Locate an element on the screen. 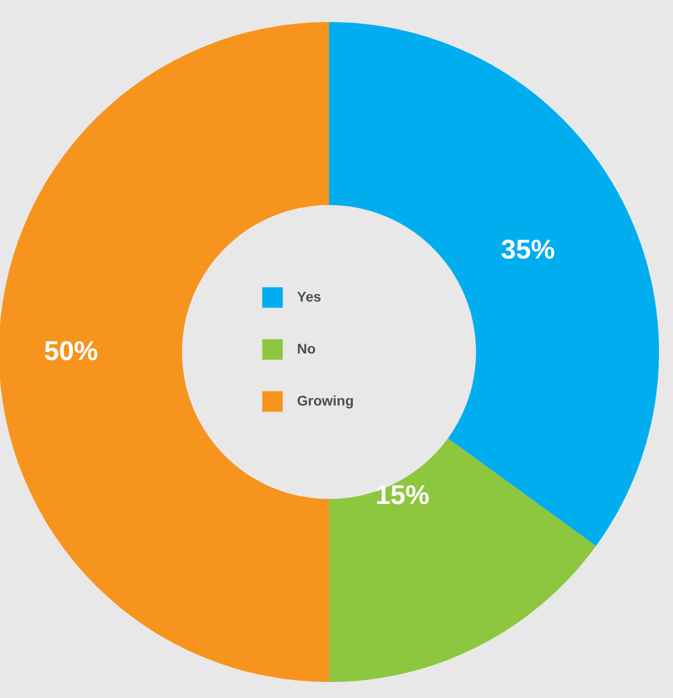  donut-slice is located at coordinates (462, 560).